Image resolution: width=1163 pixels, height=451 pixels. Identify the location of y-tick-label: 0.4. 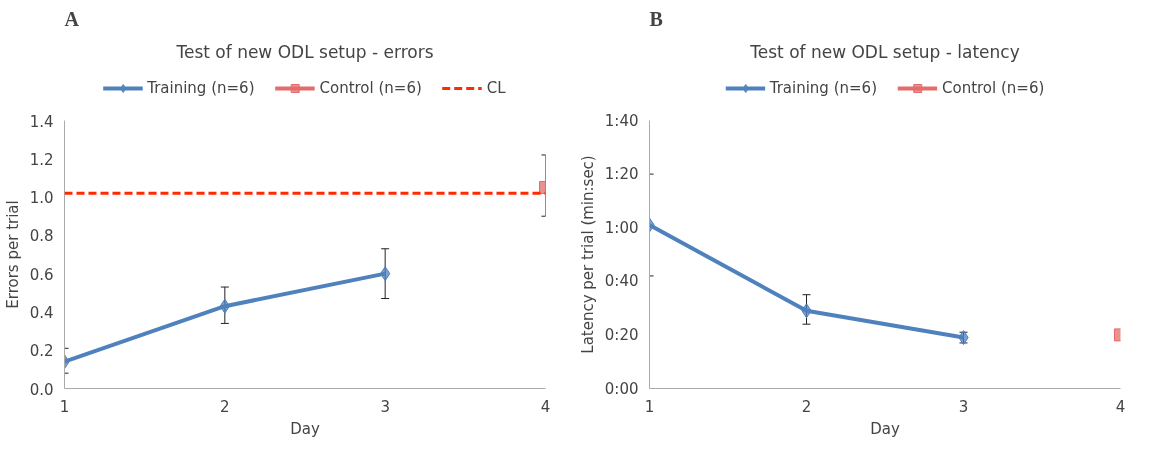
(41, 312).